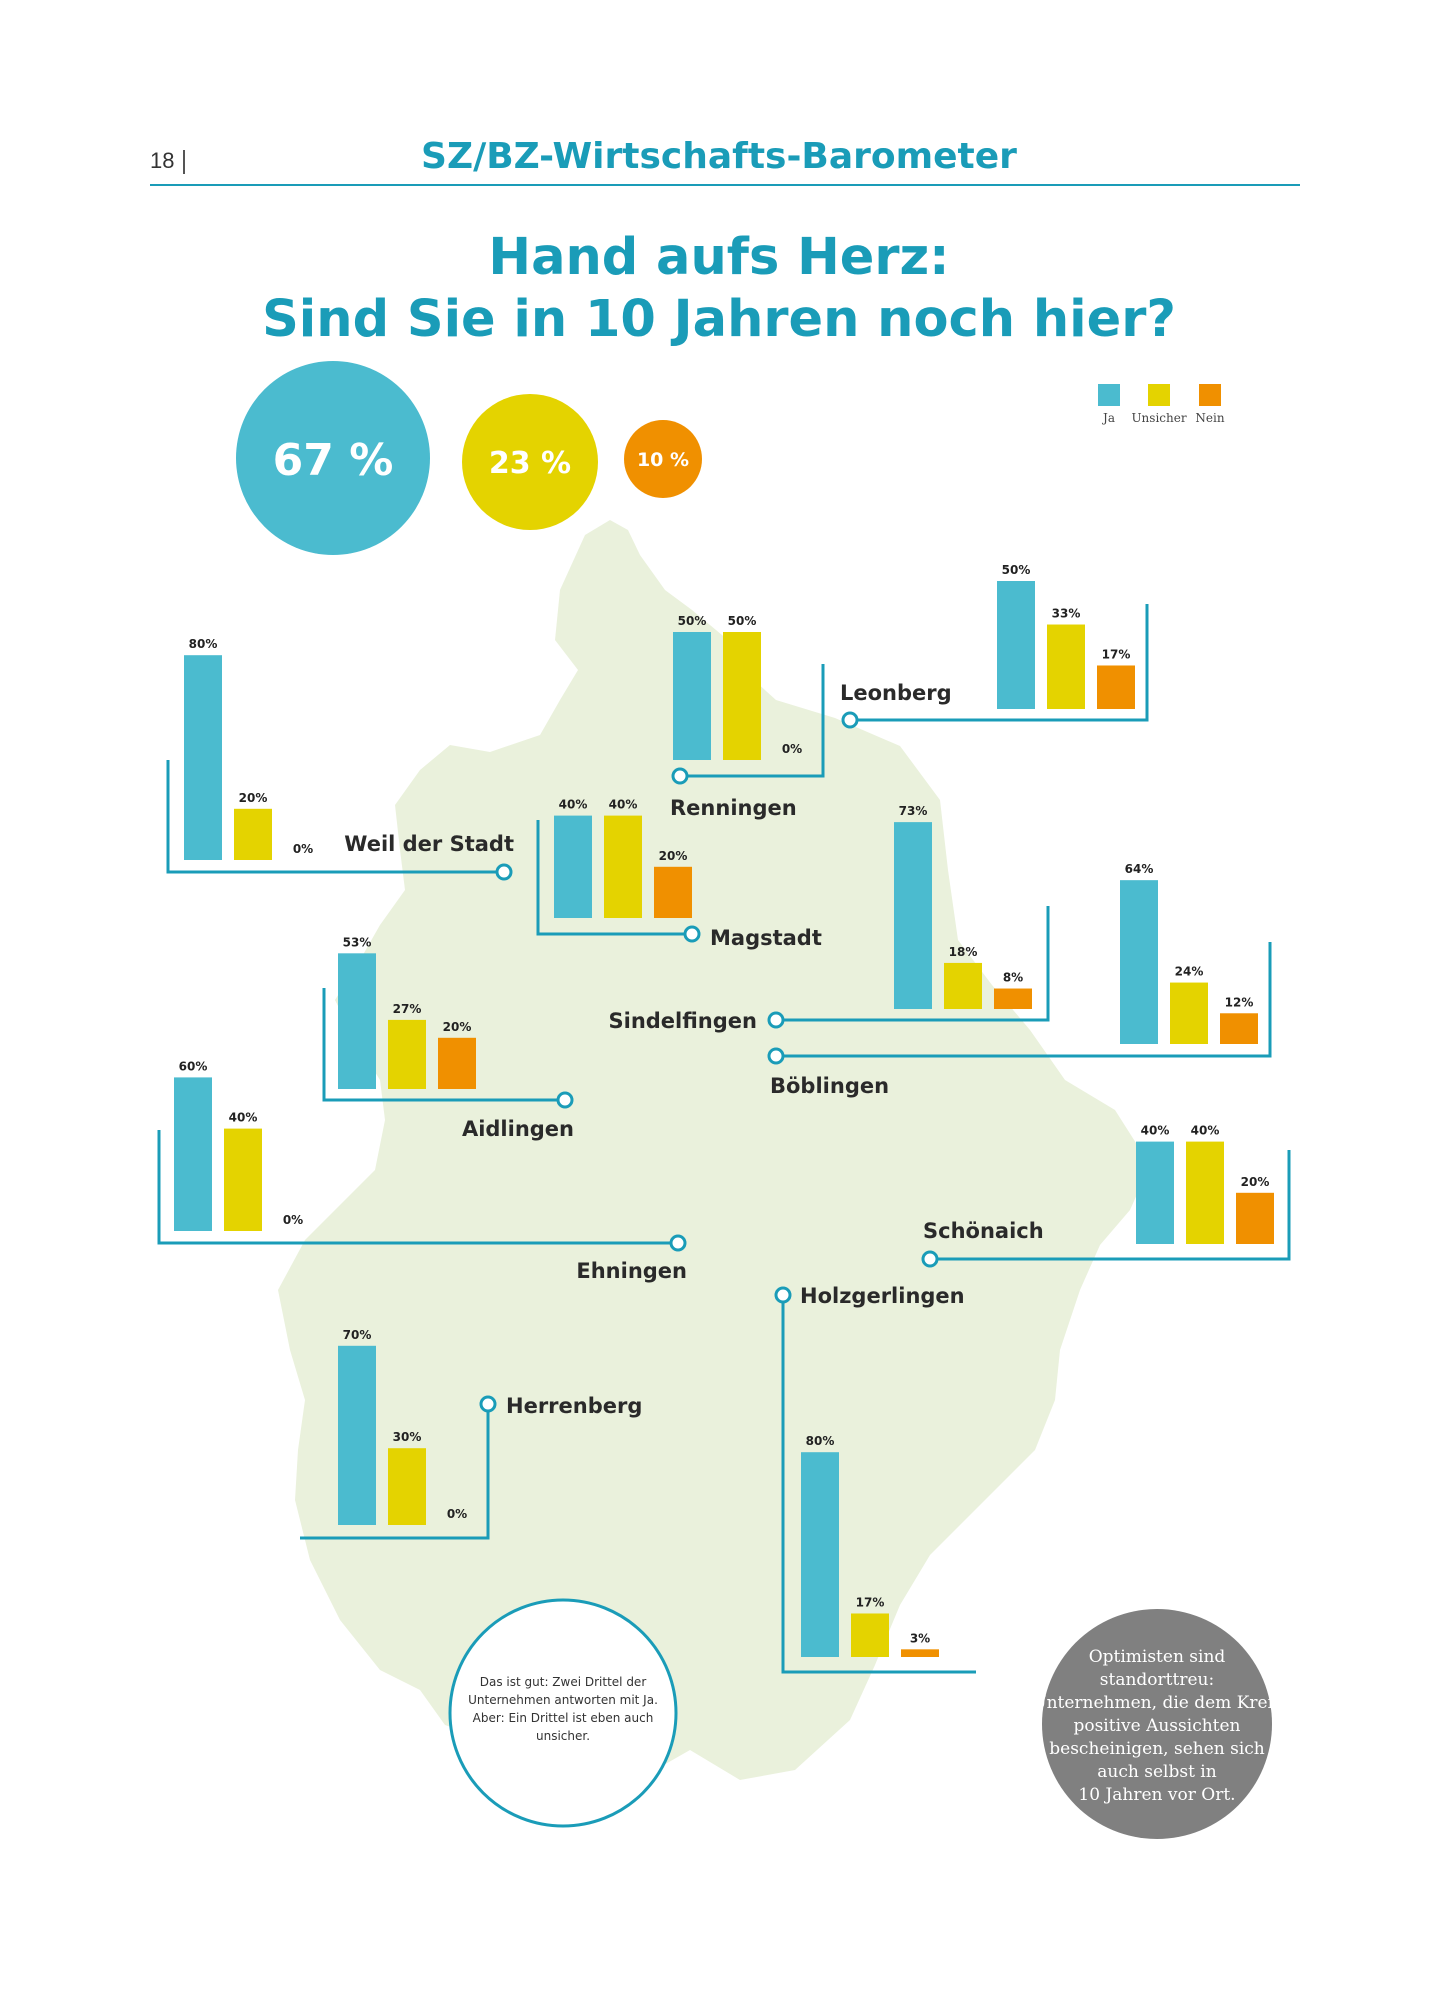 The height and width of the screenshot is (2000, 1438). Describe the element at coordinates (565, 1100) in the screenshot. I see `location-dot-aidlingen` at that location.